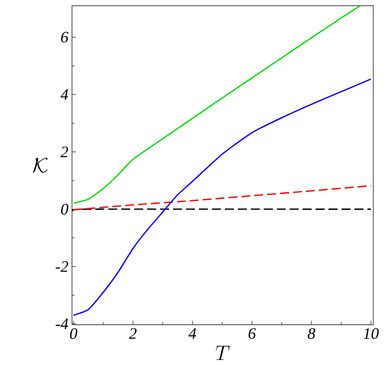 Image resolution: width=386 pixels, height=386 pixels. I want to click on x-axis-title: $T$, so click(223, 353).